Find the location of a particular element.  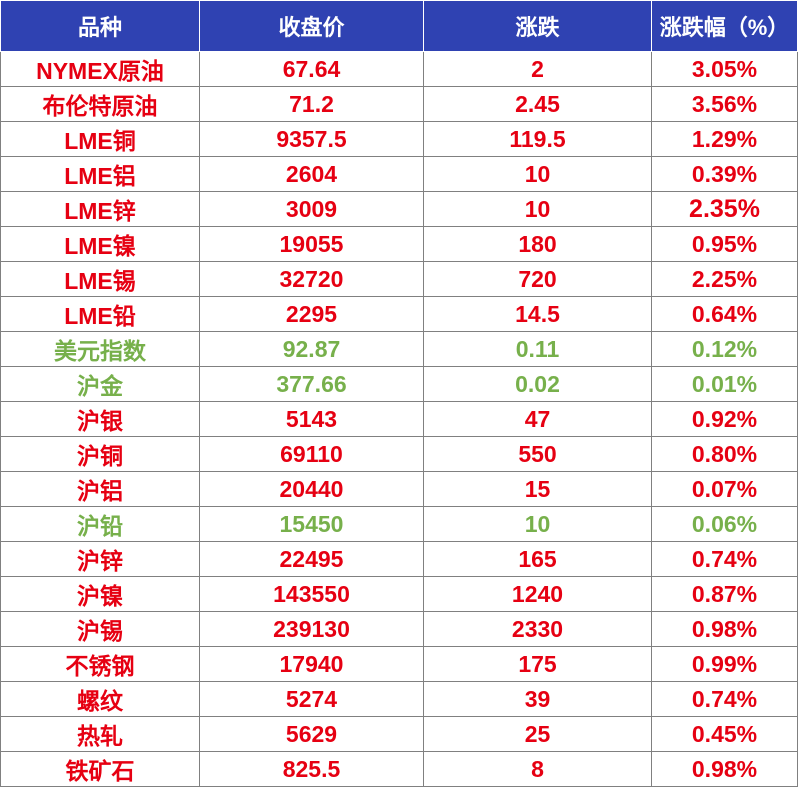

cell-change-percent: 3.05% is located at coordinates (724, 69).